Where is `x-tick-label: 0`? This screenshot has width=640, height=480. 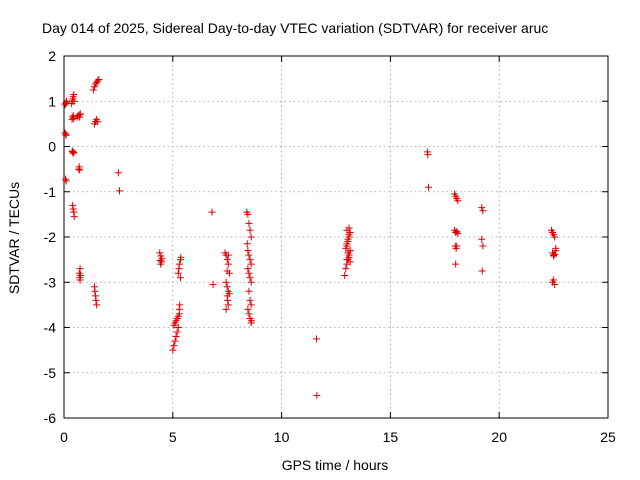
x-tick-label: 0 is located at coordinates (64, 437).